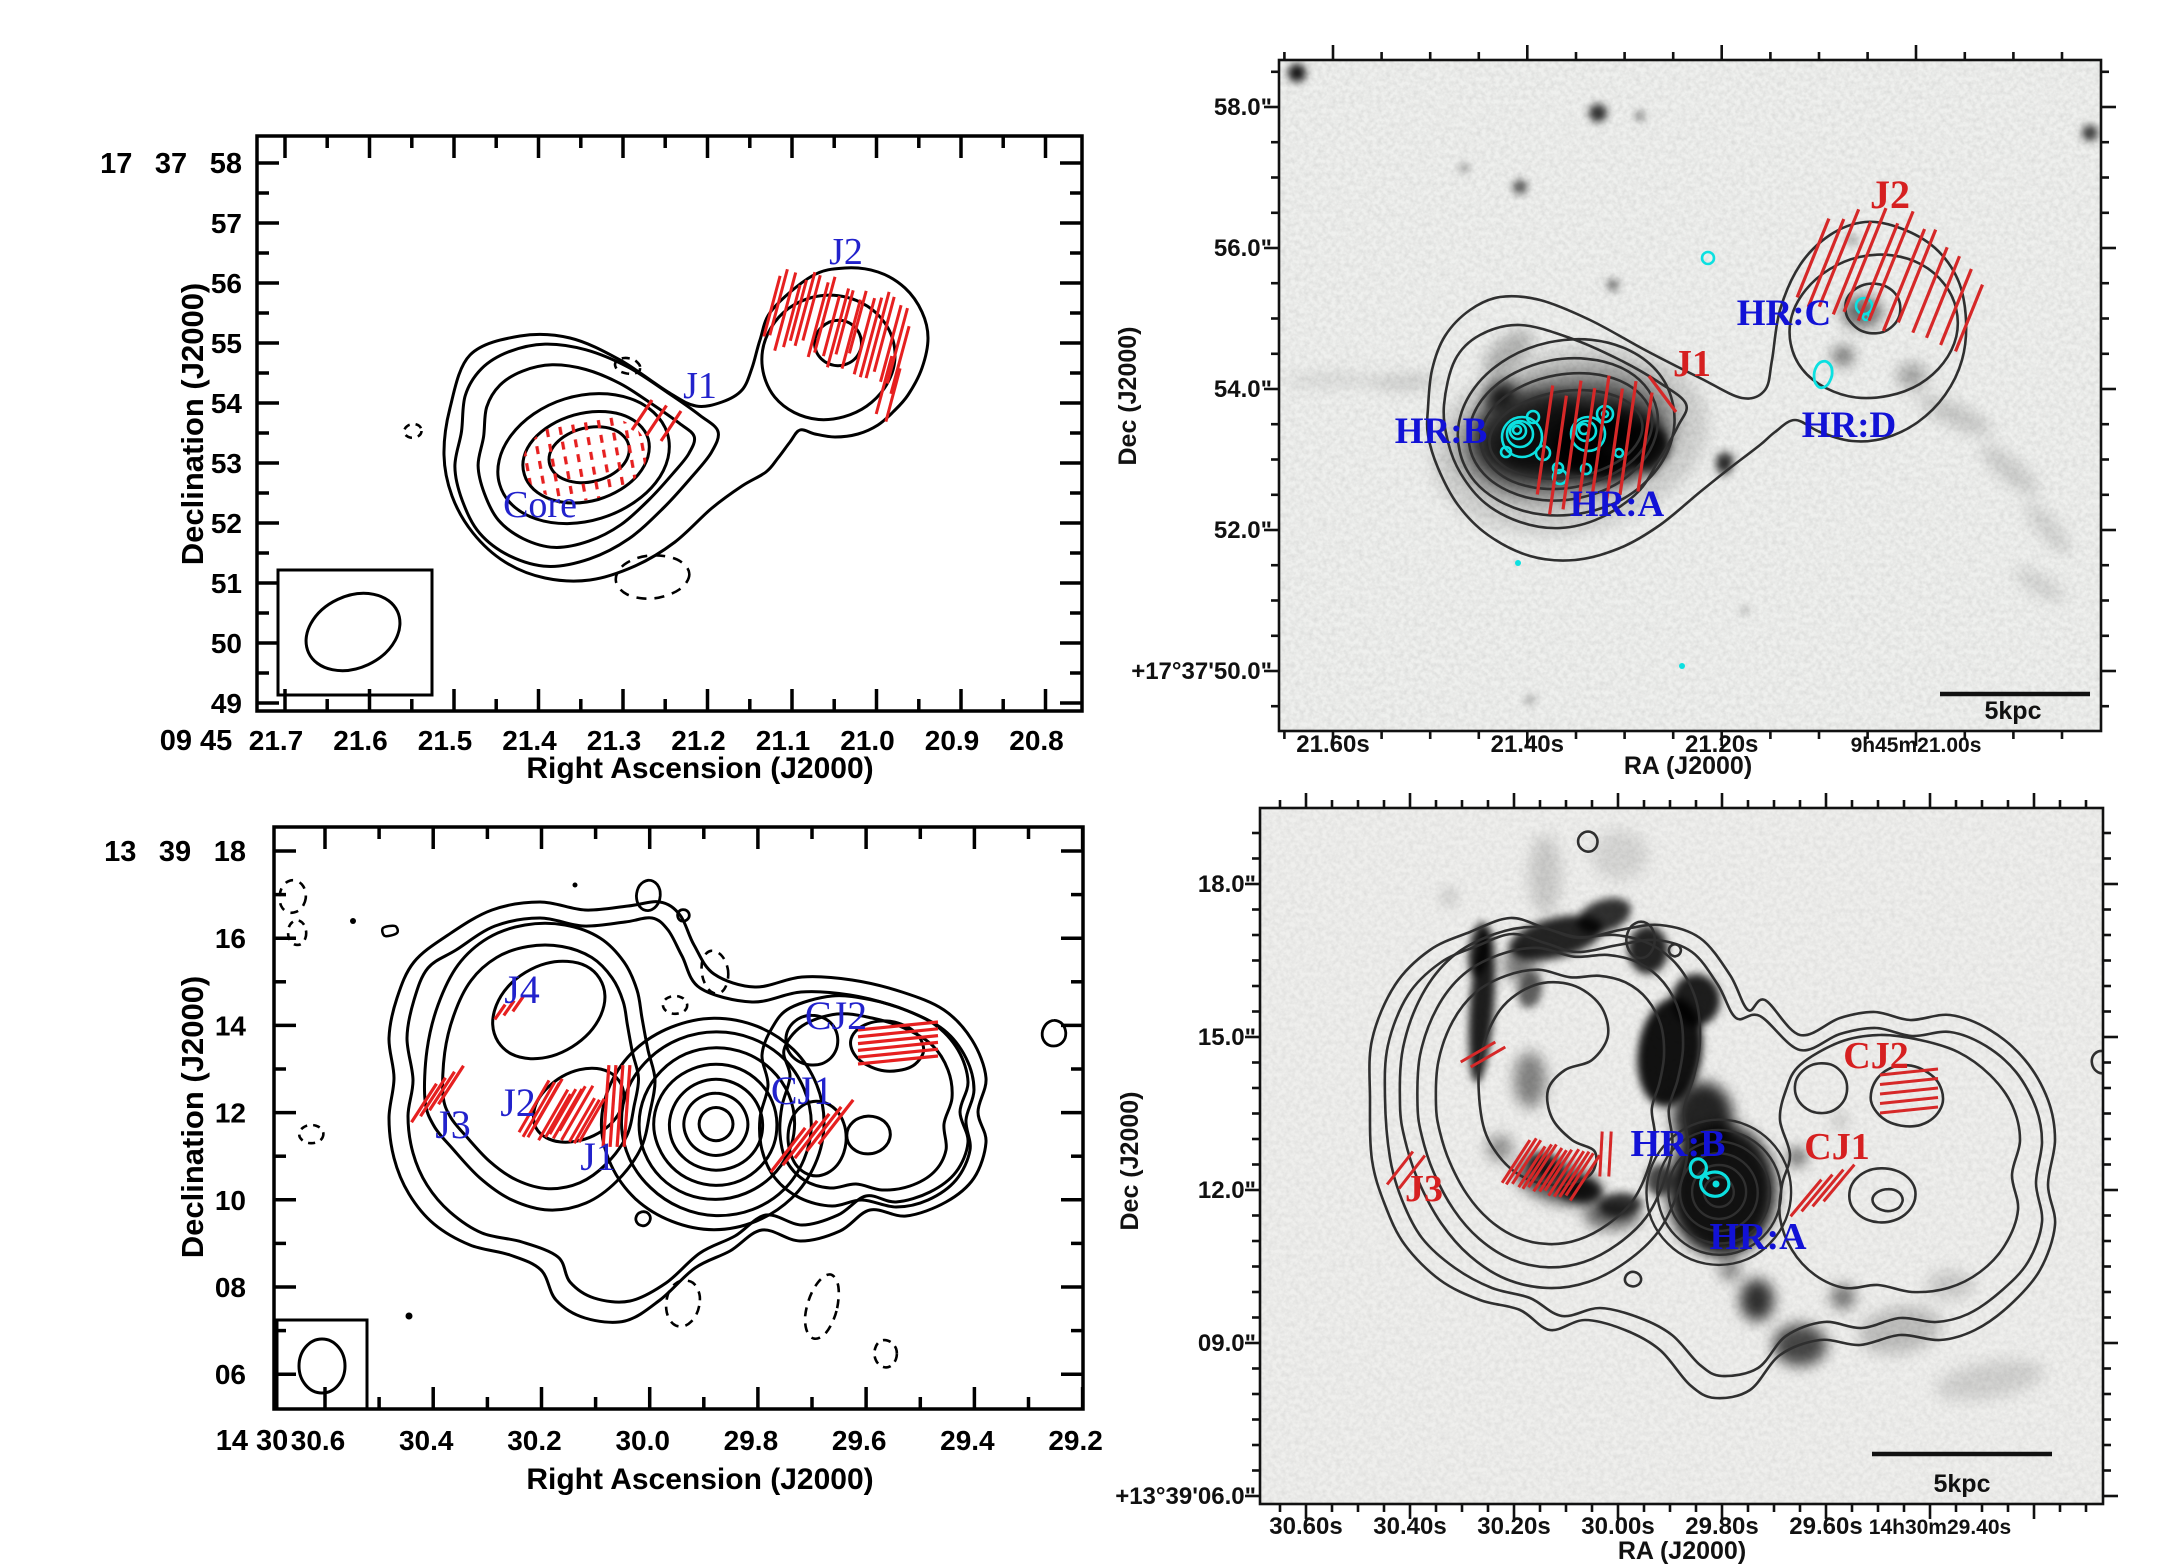 Image resolution: width=2168 pixels, height=1564 pixels. What do you see at coordinates (1305, 1526) in the screenshot?
I see `svg-text: 30.60s` at bounding box center [1305, 1526].